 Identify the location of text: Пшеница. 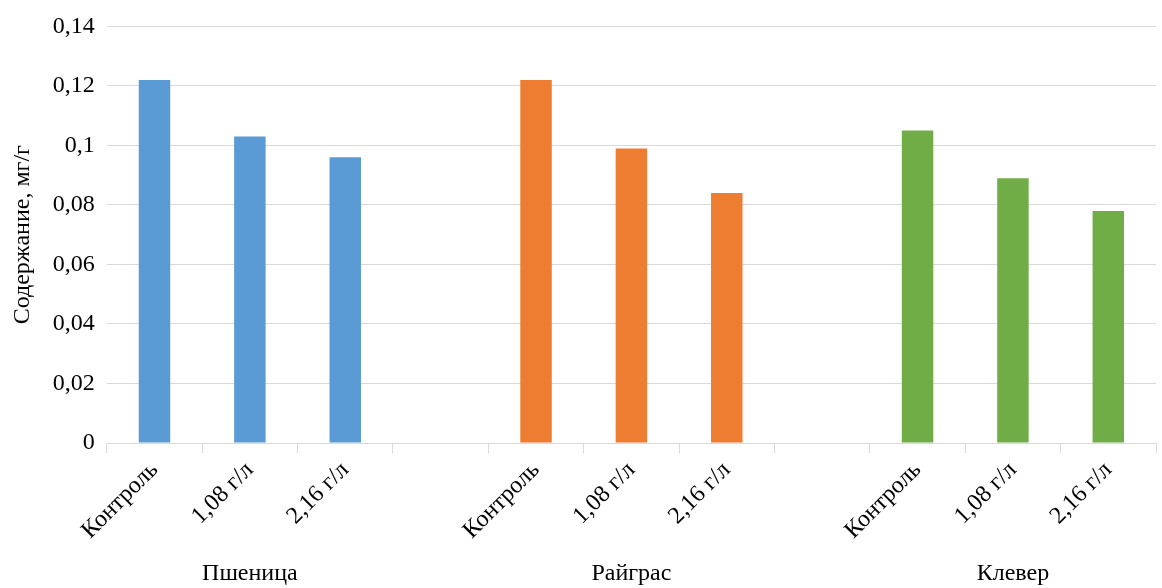
(250, 572).